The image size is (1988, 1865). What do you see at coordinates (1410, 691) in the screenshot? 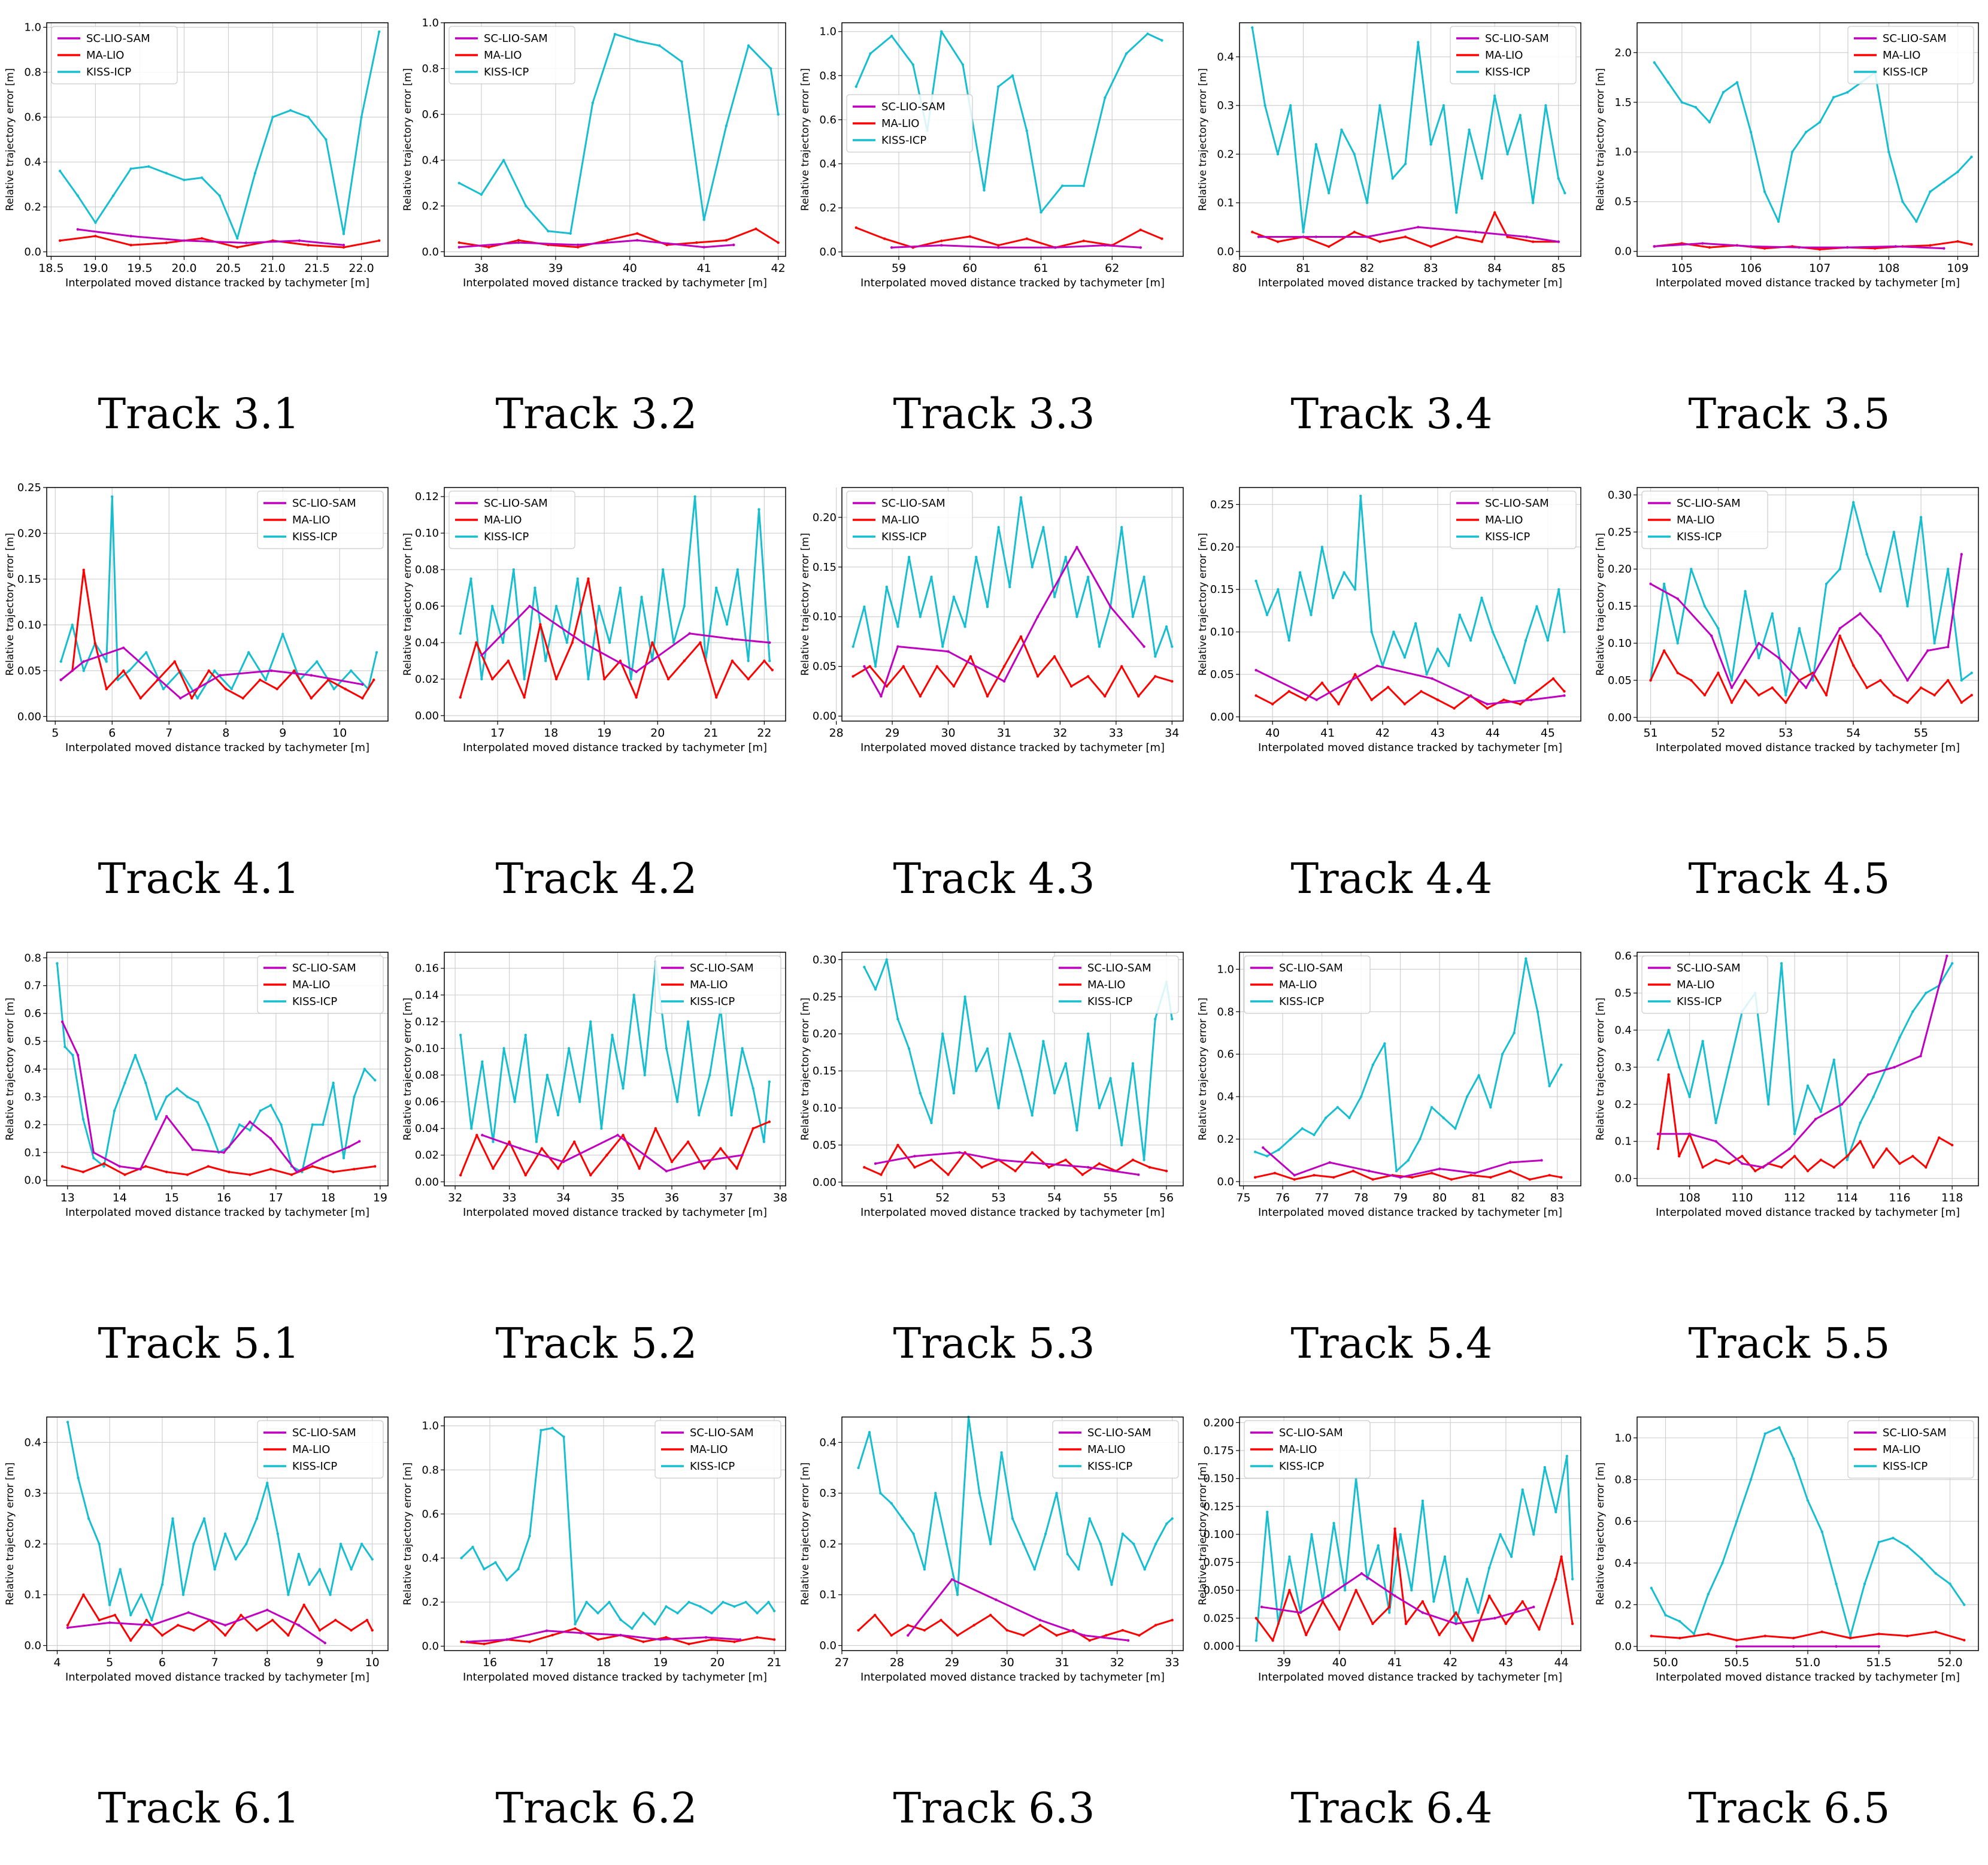
I see `series-line-ma` at bounding box center [1410, 691].